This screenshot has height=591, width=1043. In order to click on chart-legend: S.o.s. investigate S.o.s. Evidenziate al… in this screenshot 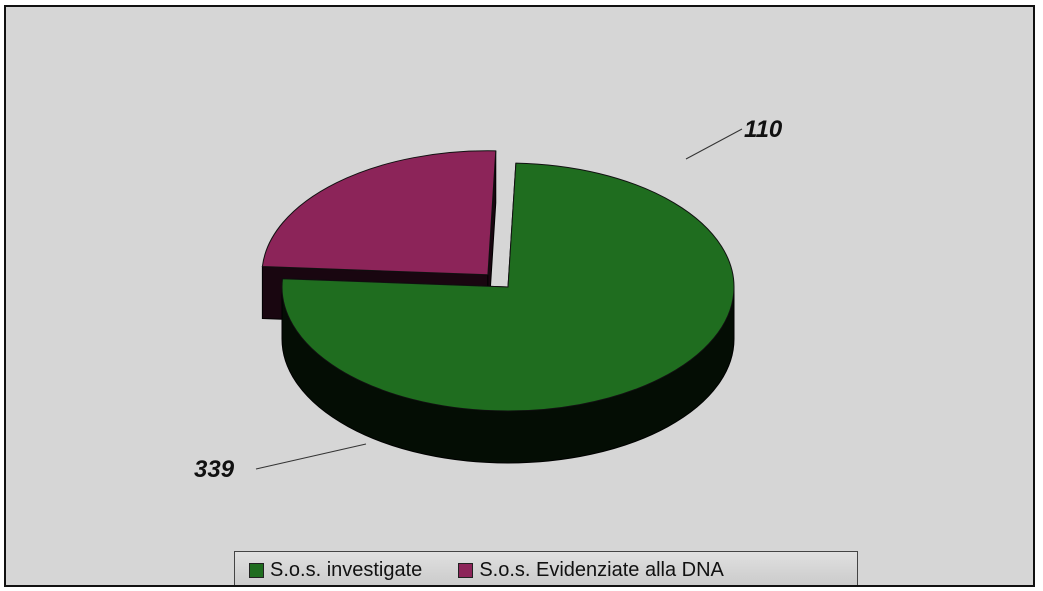, I will do `click(546, 568)`.